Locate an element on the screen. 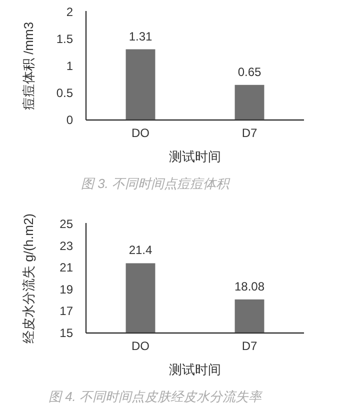  y-tick-label: 19 is located at coordinates (67, 289).